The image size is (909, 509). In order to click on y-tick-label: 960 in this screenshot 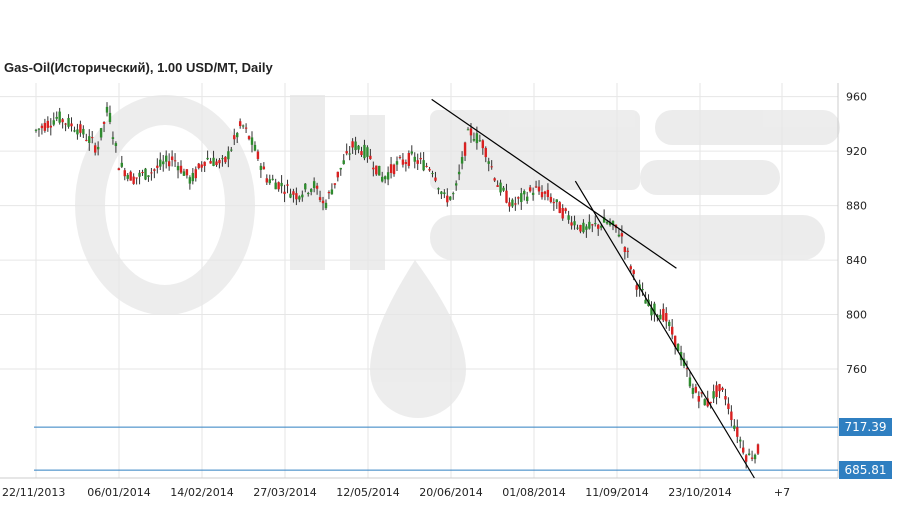, I will do `click(856, 97)`.